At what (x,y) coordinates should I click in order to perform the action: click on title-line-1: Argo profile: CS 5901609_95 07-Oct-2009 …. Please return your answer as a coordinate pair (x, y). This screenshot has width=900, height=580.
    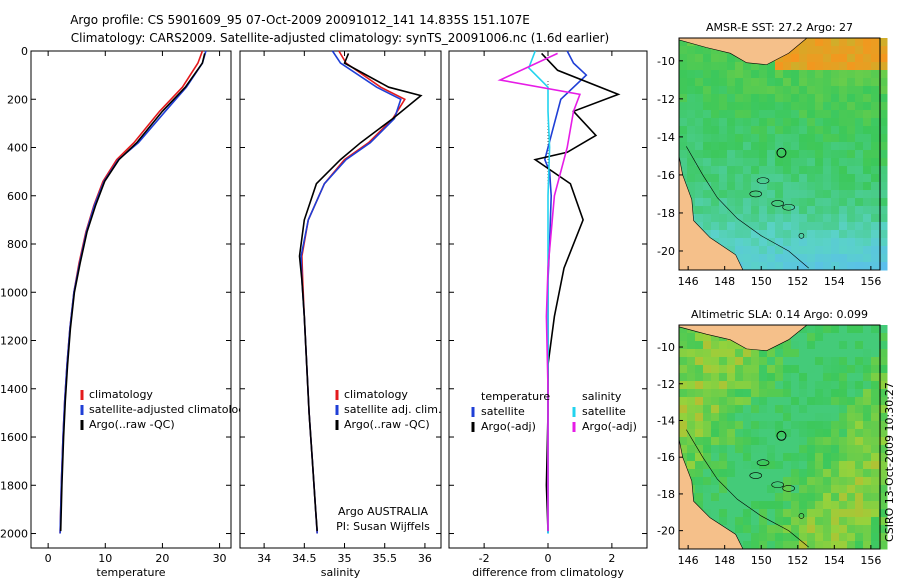
    Looking at the image, I should click on (300, 20).